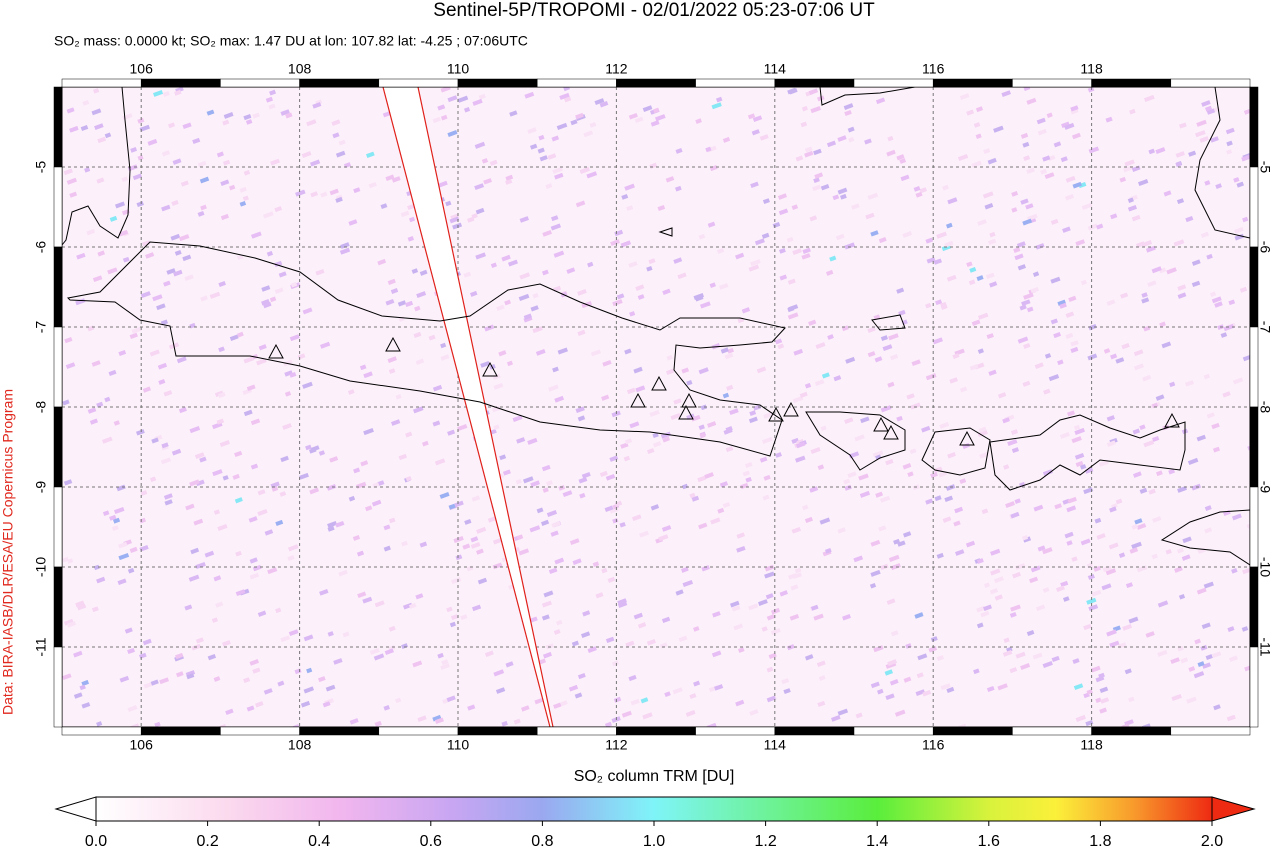 This screenshot has width=1272, height=853. Describe the element at coordinates (41, 247) in the screenshot. I see `y-tick-label-left: -6` at that location.